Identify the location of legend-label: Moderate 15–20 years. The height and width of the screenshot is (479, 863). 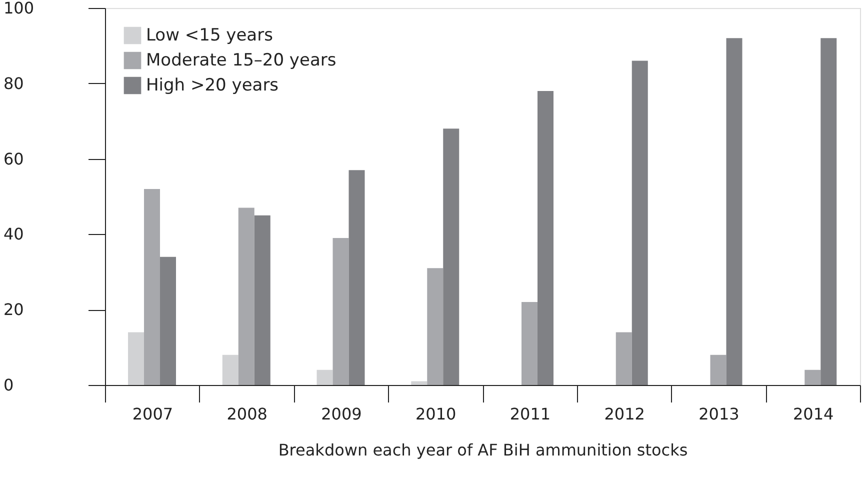
(241, 60).